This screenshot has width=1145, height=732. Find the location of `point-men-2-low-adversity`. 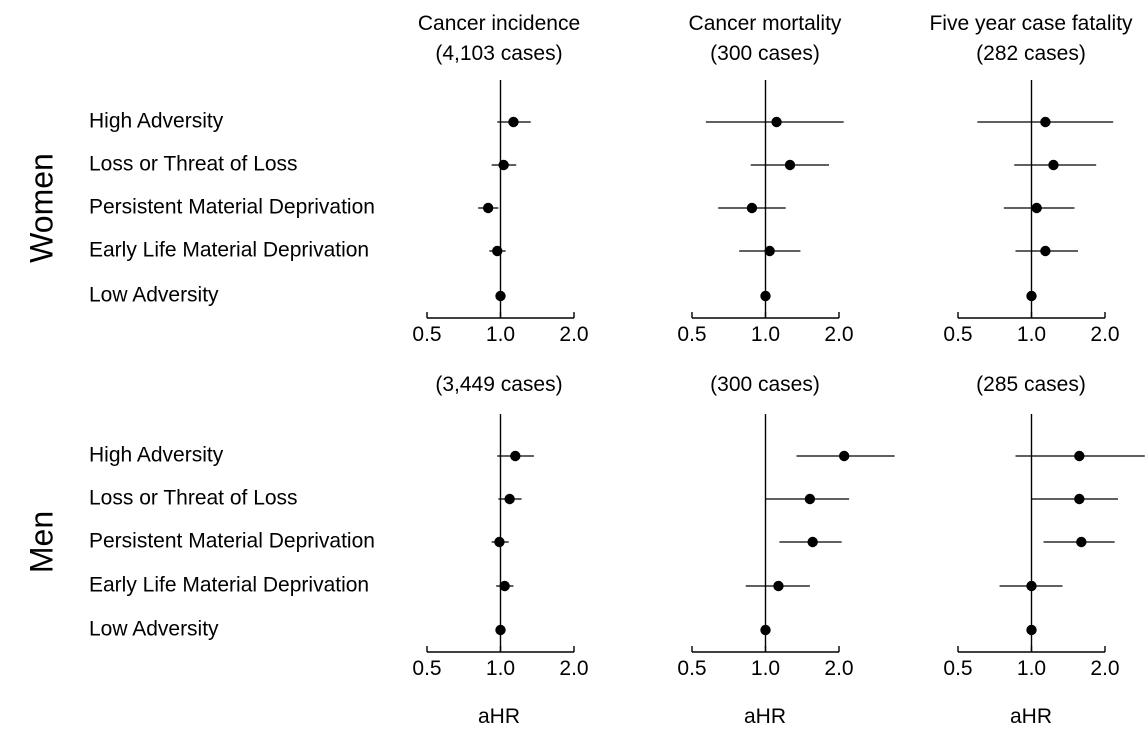

point-men-2-low-adversity is located at coordinates (765, 630).